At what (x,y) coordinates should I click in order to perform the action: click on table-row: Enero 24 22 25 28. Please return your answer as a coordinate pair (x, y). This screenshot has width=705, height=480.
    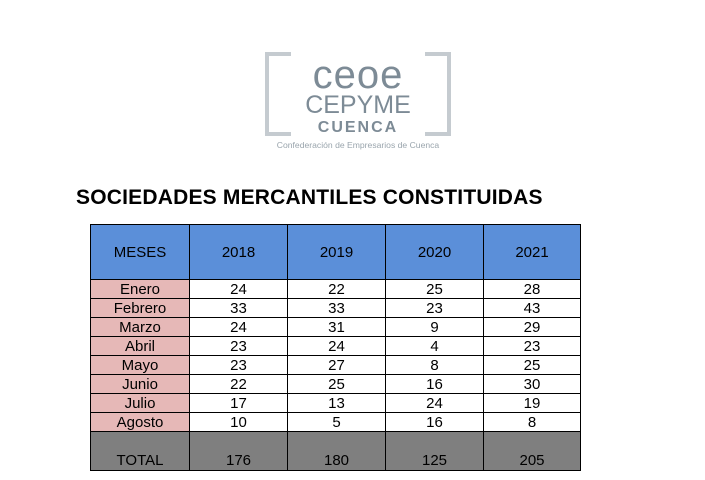
    Looking at the image, I should click on (335, 289).